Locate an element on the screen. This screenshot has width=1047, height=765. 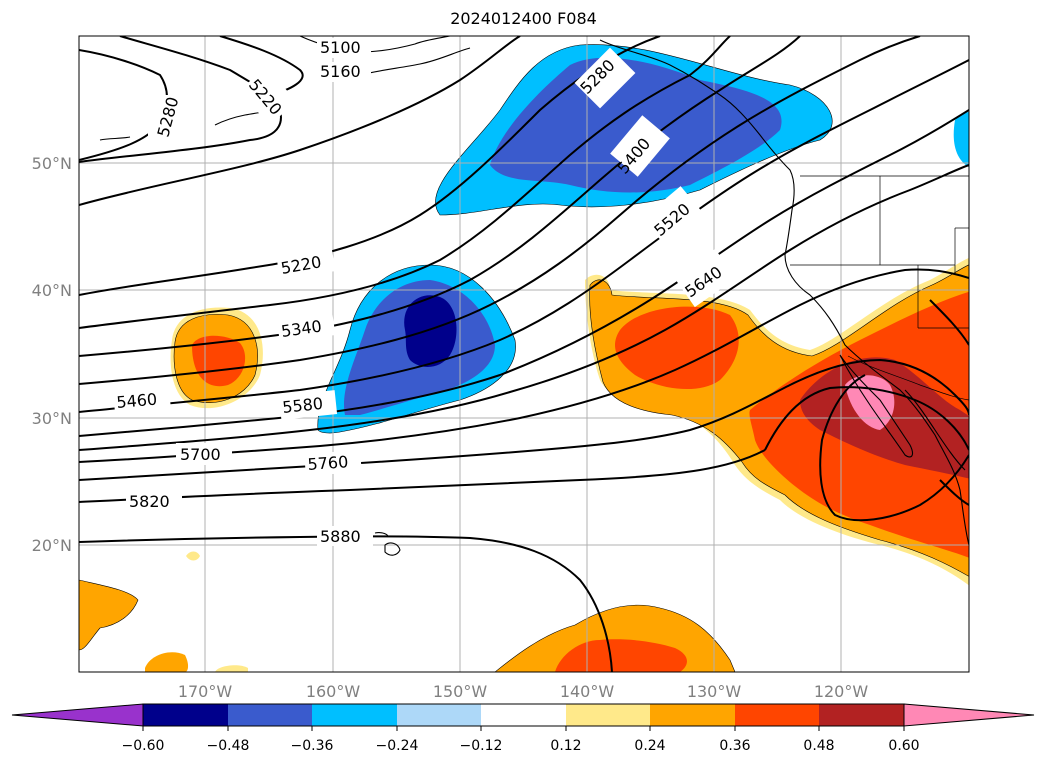
colorbar-tick-label: −0.60 is located at coordinates (143, 746).